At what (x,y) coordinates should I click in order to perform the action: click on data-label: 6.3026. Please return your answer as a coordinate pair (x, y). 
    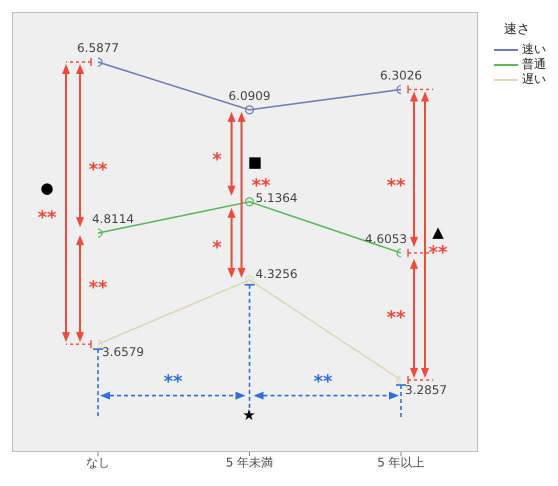
    Looking at the image, I should click on (401, 75).